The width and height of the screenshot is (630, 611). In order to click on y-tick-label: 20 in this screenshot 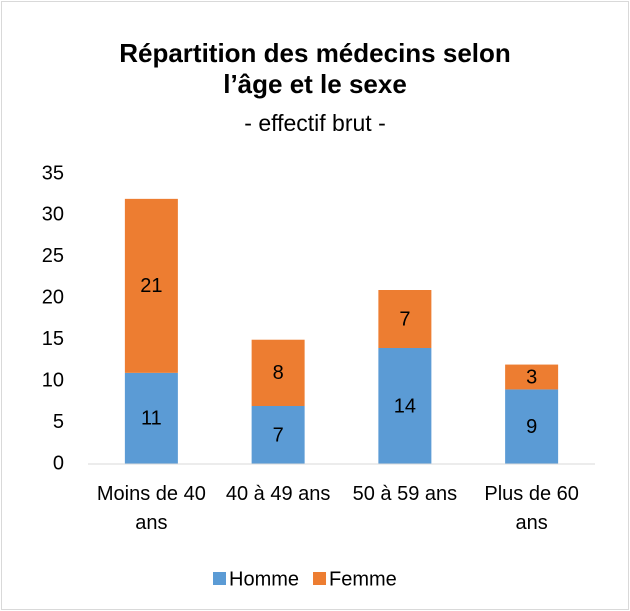, I will do `click(53, 298)`.